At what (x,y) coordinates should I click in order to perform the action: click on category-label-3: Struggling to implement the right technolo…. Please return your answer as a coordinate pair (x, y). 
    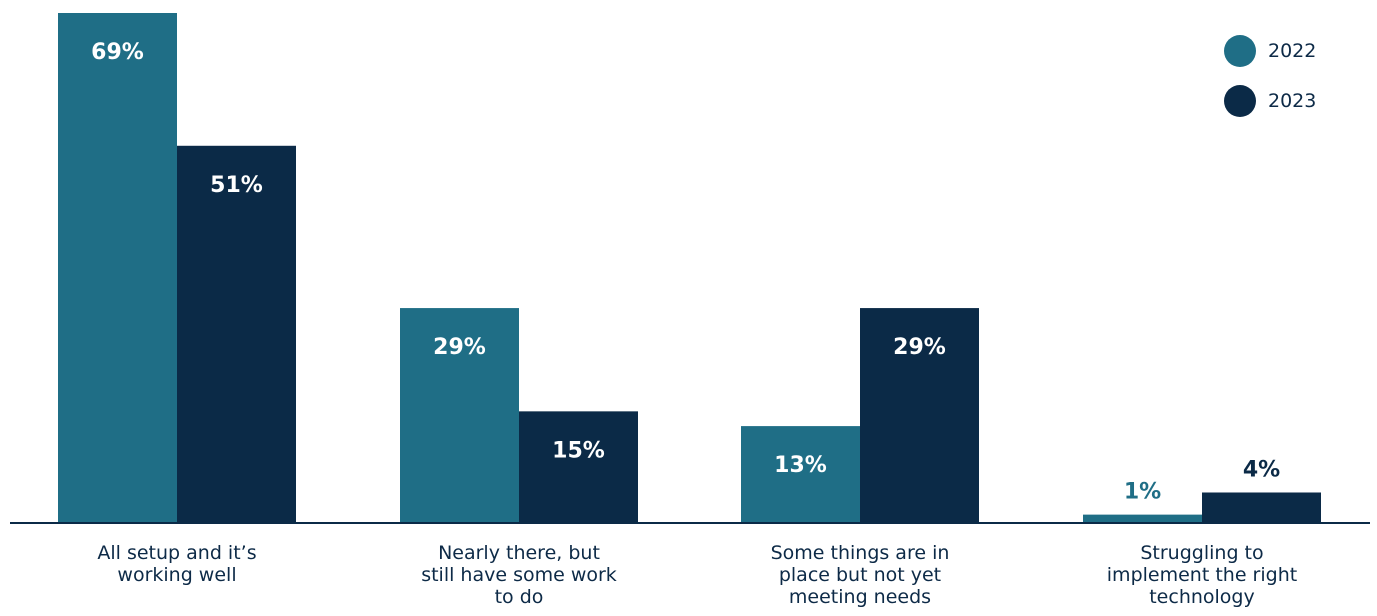
    Looking at the image, I should click on (1202, 575).